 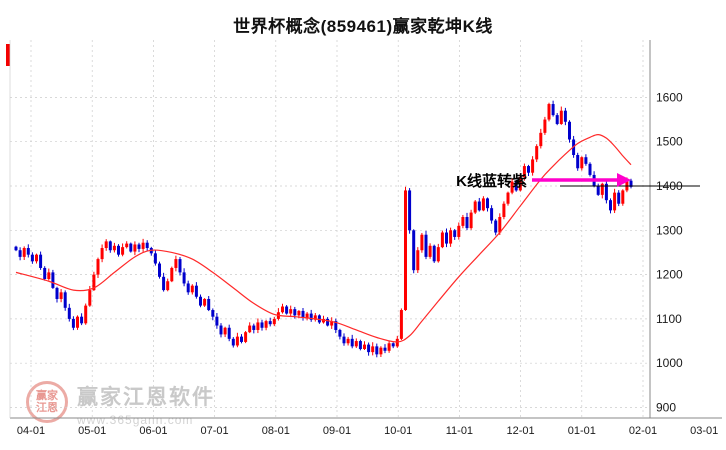 I want to click on x-tick-label: 07-01, so click(x=215, y=431).